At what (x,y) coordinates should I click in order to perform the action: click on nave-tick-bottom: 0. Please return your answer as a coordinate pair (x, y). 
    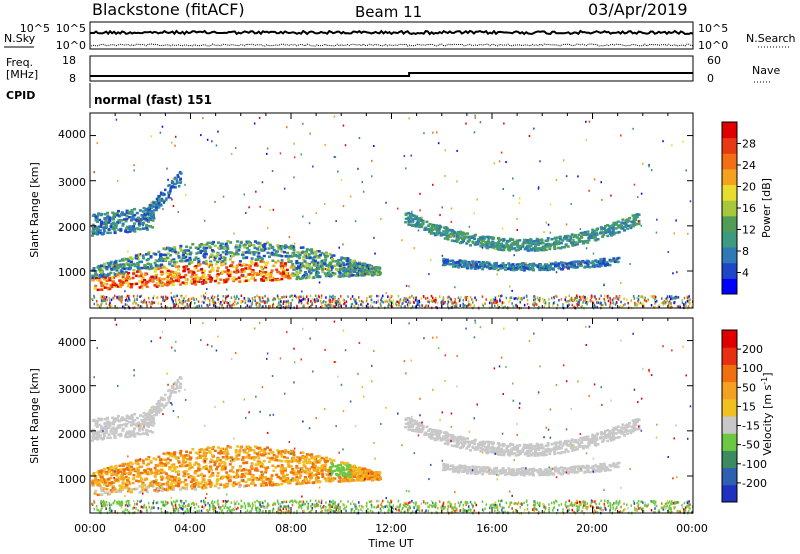
    Looking at the image, I should click on (710, 78).